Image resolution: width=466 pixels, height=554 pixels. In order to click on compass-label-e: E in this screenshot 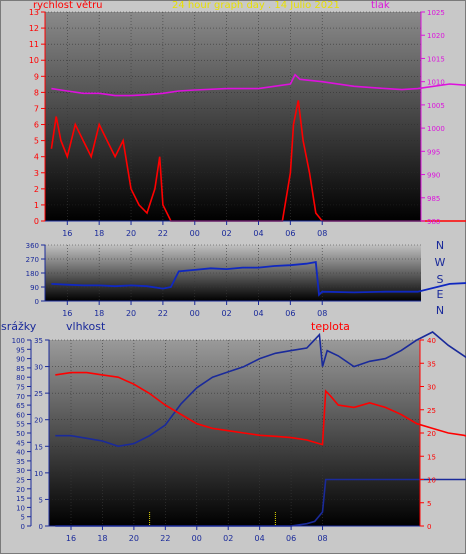, I will do `click(440, 294)`.